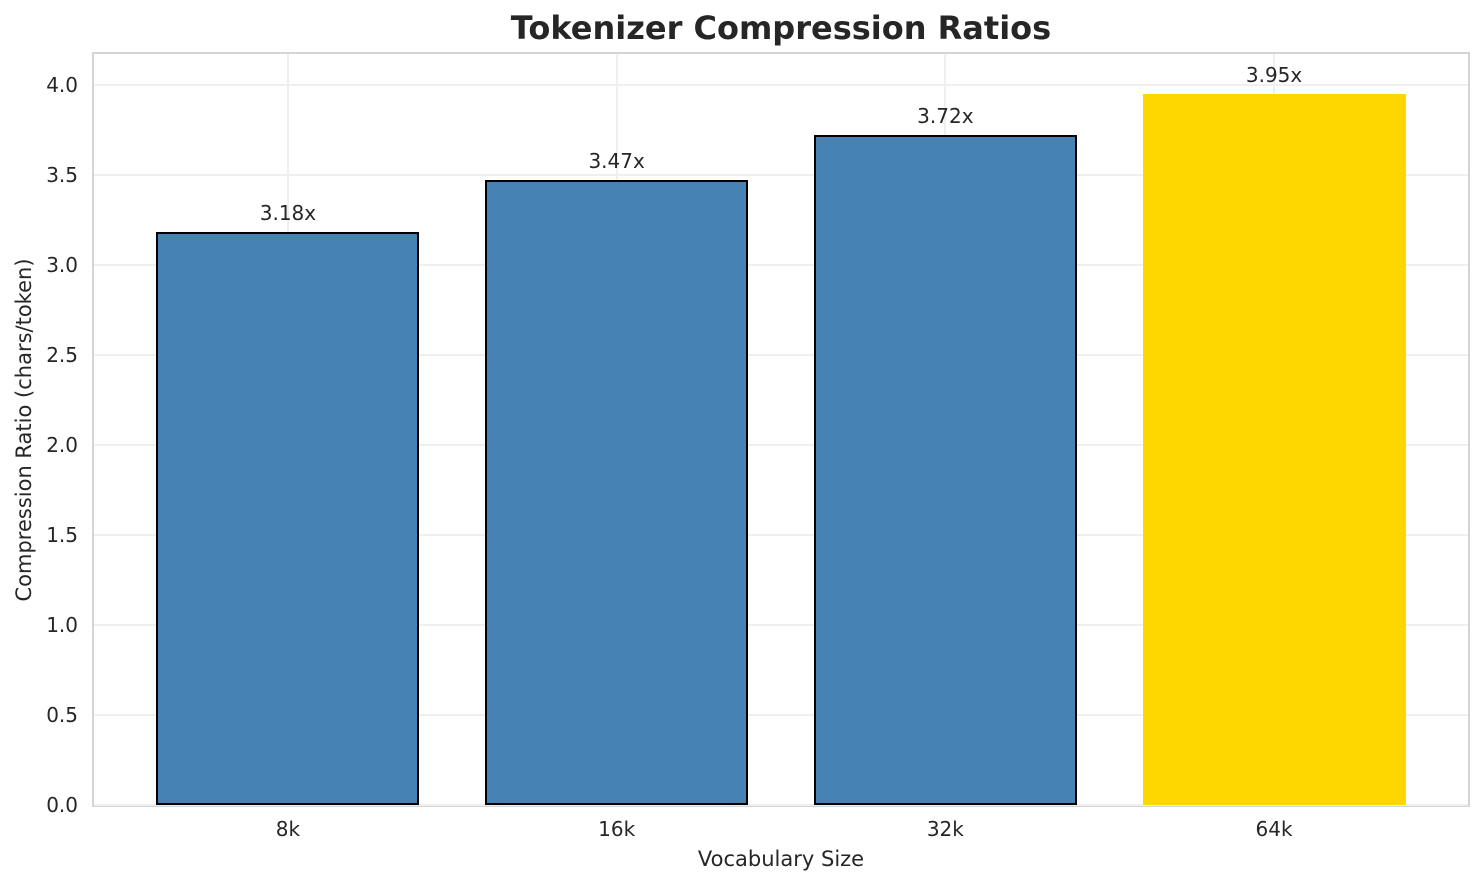 This screenshot has width=1484, height=885. I want to click on y-tick-label: 3.0, so click(62, 264).